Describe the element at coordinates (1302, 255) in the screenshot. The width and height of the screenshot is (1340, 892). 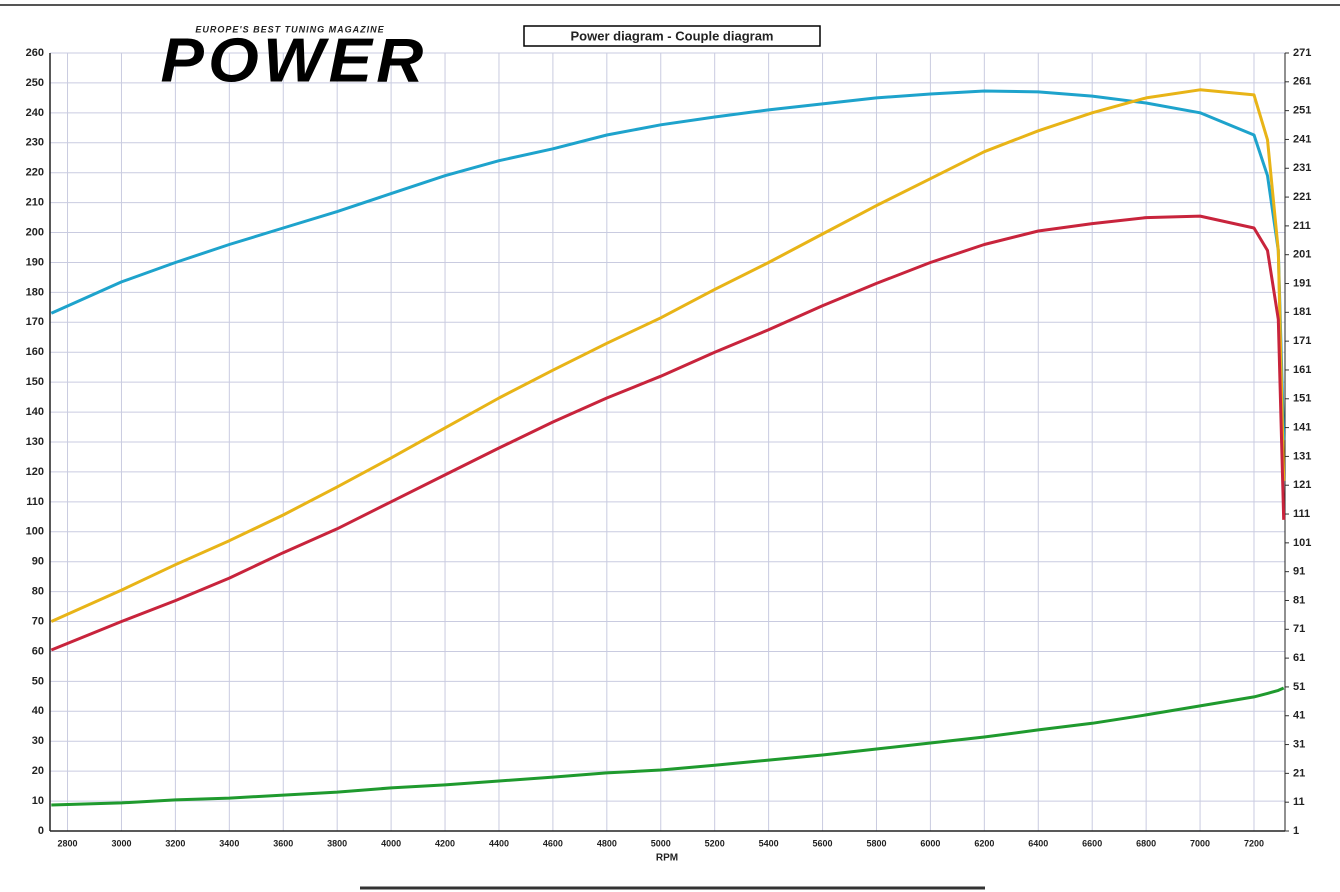
I see `y2-tick-label: 201` at that location.